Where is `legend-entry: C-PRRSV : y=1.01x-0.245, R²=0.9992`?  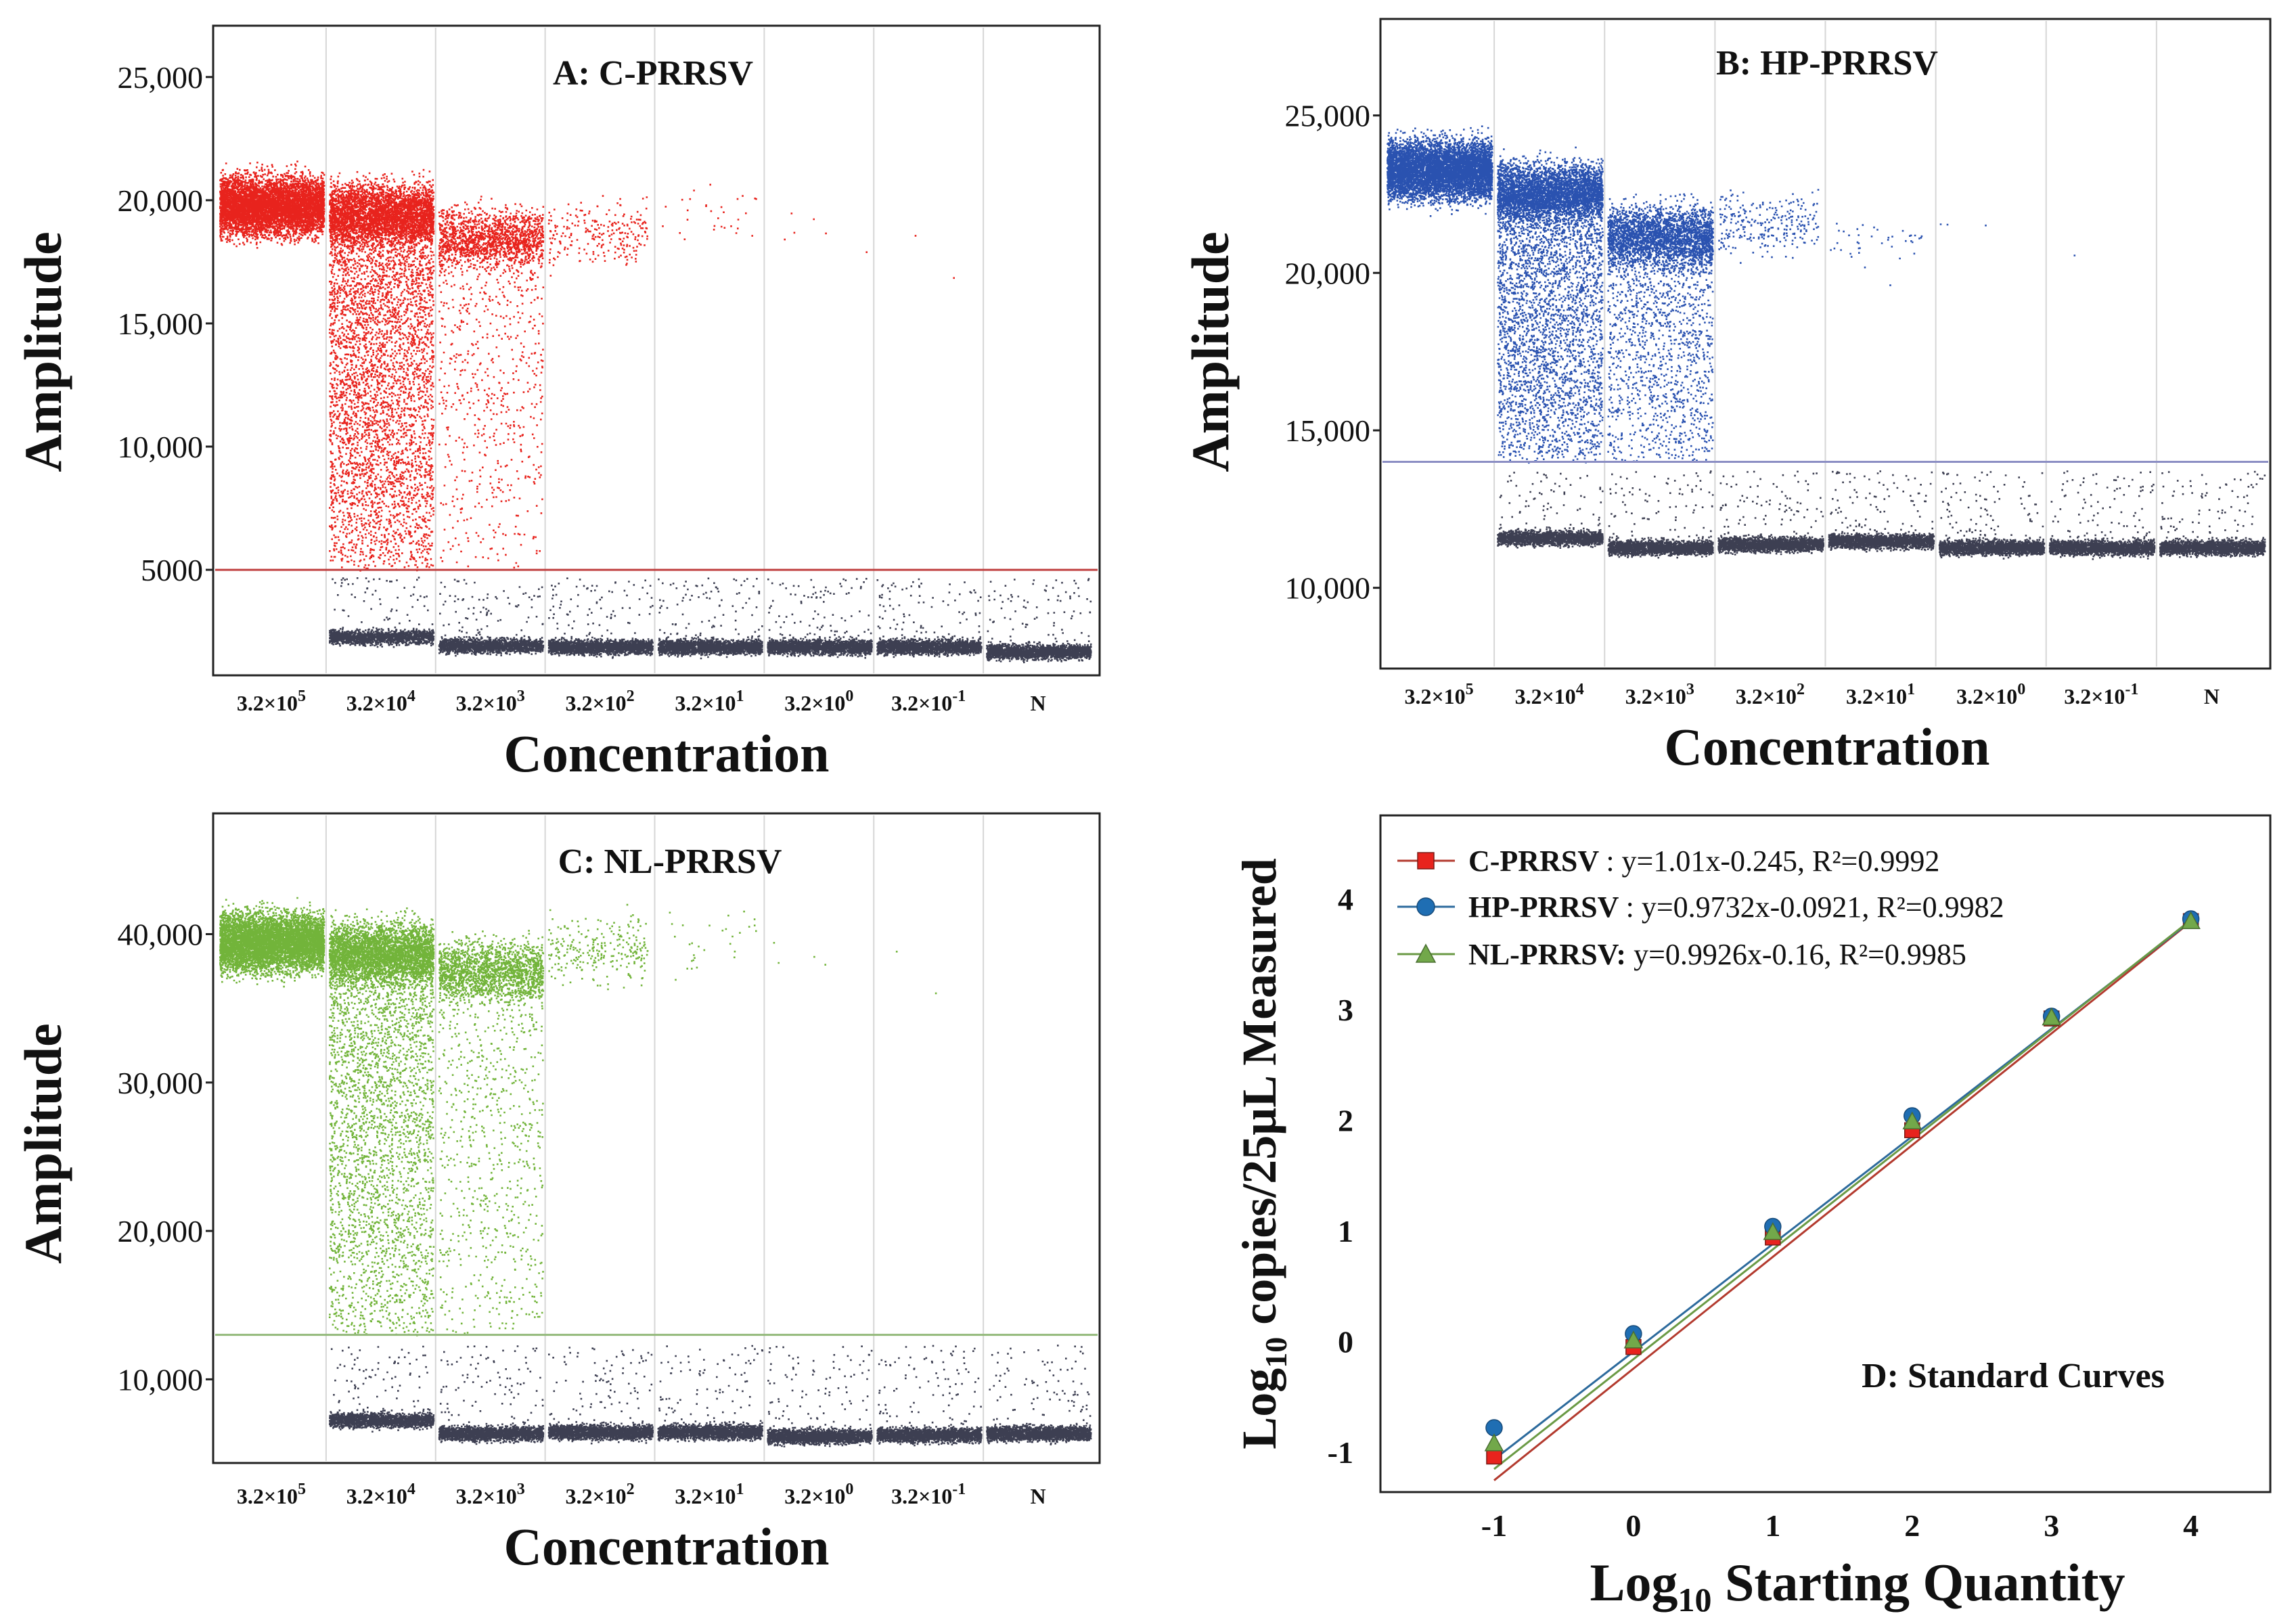
legend-entry: C-PRRSV : y=1.01x-0.245, R²=0.9992 is located at coordinates (1703, 861).